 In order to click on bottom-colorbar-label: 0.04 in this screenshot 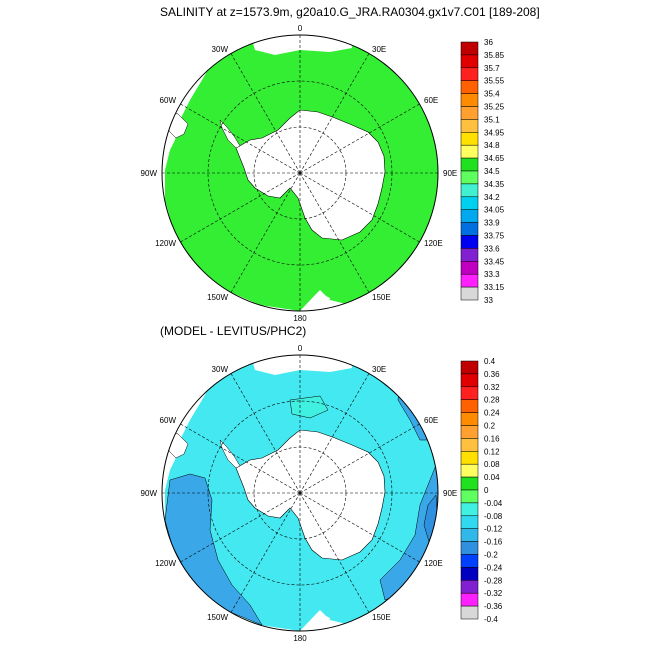, I will do `click(492, 477)`.